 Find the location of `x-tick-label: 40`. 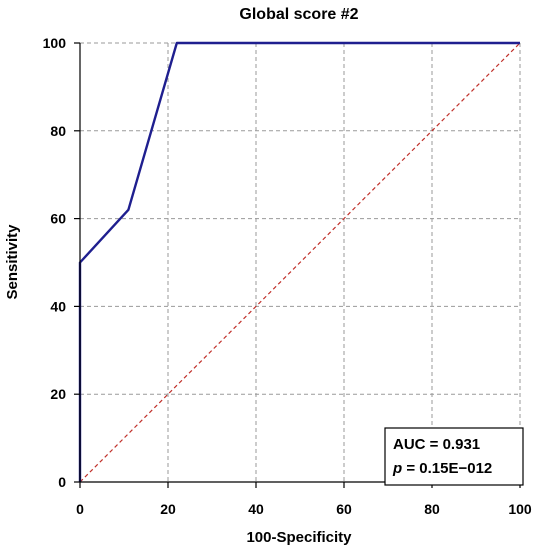

x-tick-label: 40 is located at coordinates (256, 509).